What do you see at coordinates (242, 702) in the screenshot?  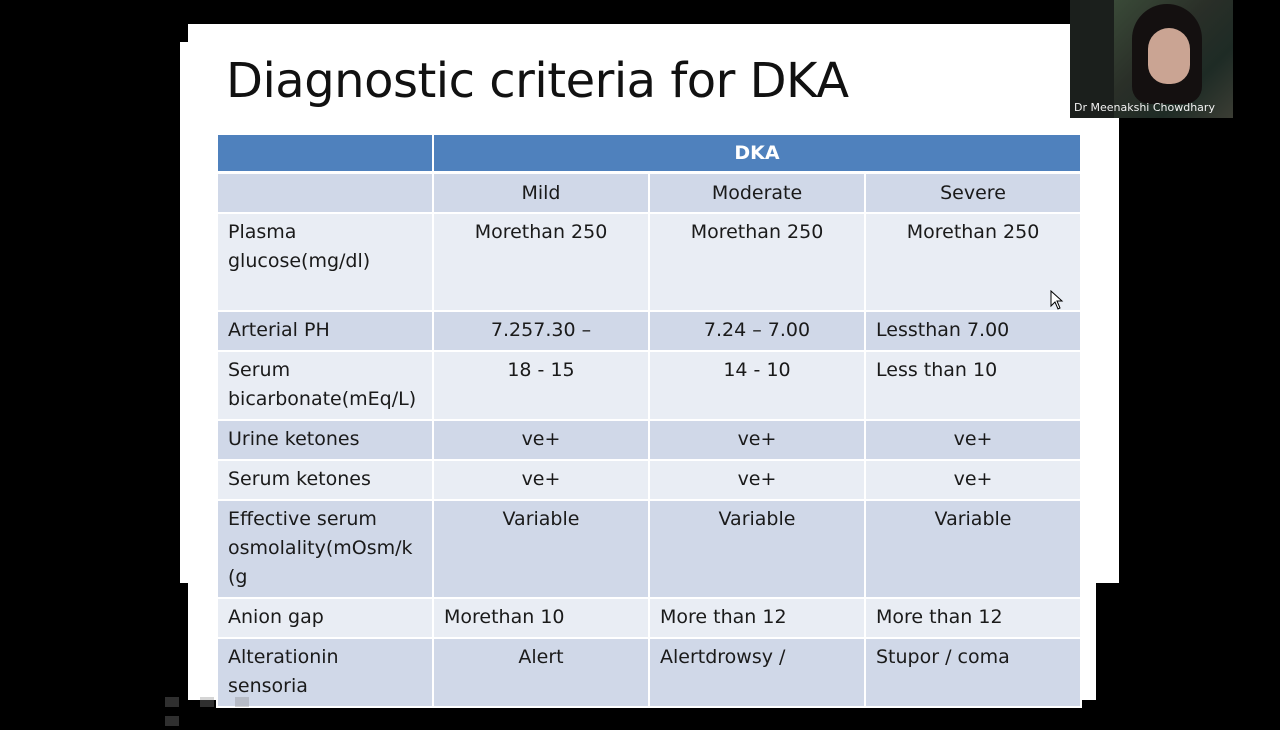 I see `slides-menu-icon` at bounding box center [242, 702].